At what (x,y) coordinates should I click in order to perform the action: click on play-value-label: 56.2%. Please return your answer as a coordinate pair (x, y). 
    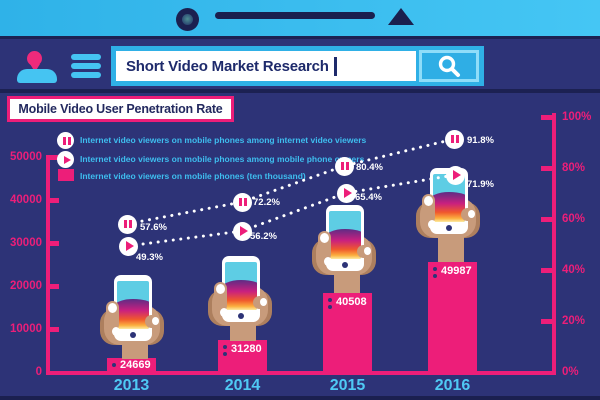
    Looking at the image, I should click on (263, 236).